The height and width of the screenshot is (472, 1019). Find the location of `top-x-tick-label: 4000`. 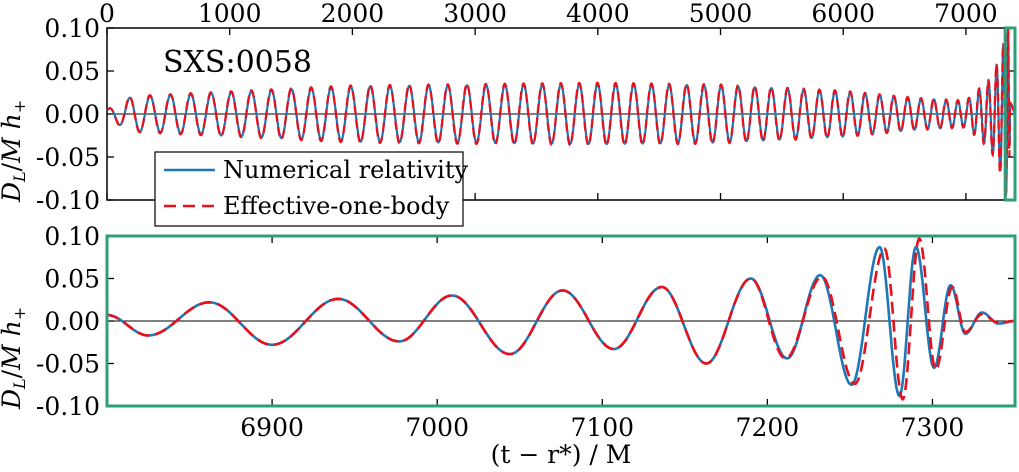

top-x-tick-label: 4000 is located at coordinates (598, 14).